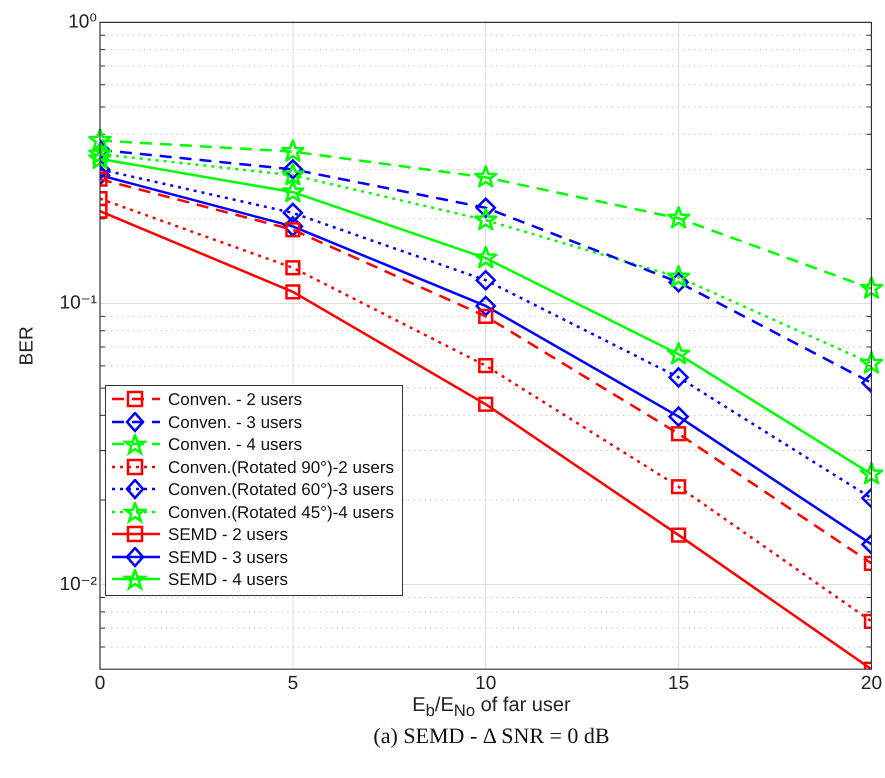  Describe the element at coordinates (491, 736) in the screenshot. I see `text: (a) SEMD - Δ SNR = 0 dB` at that location.